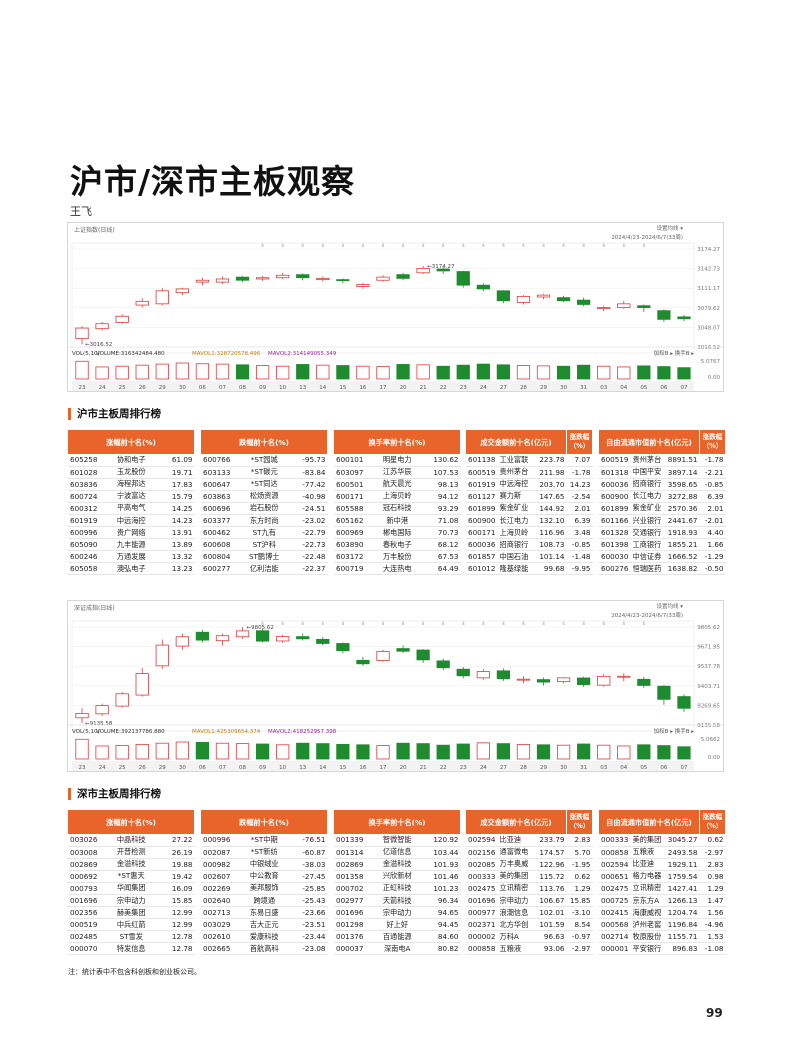 The image size is (794, 1058). I want to click on stock-name: 深南电A, so click(397, 949).